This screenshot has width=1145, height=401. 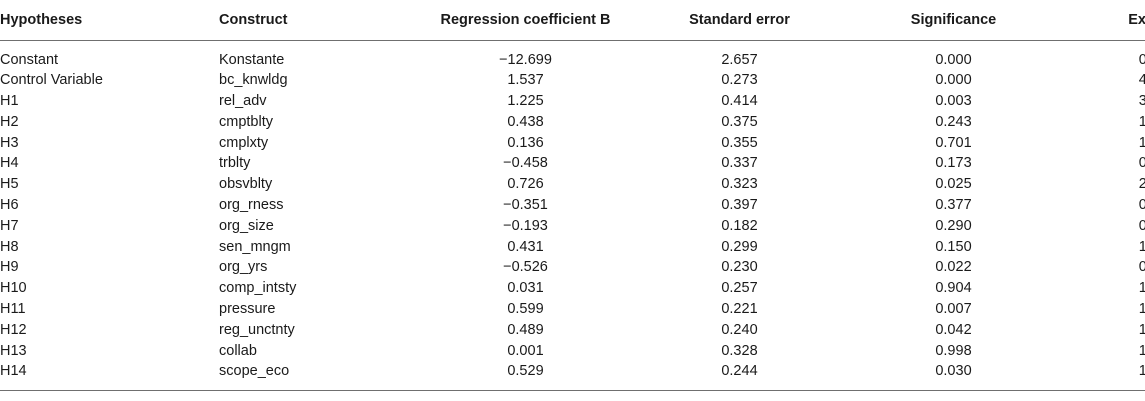 What do you see at coordinates (953, 350) in the screenshot?
I see `cell-significance: 0.998` at bounding box center [953, 350].